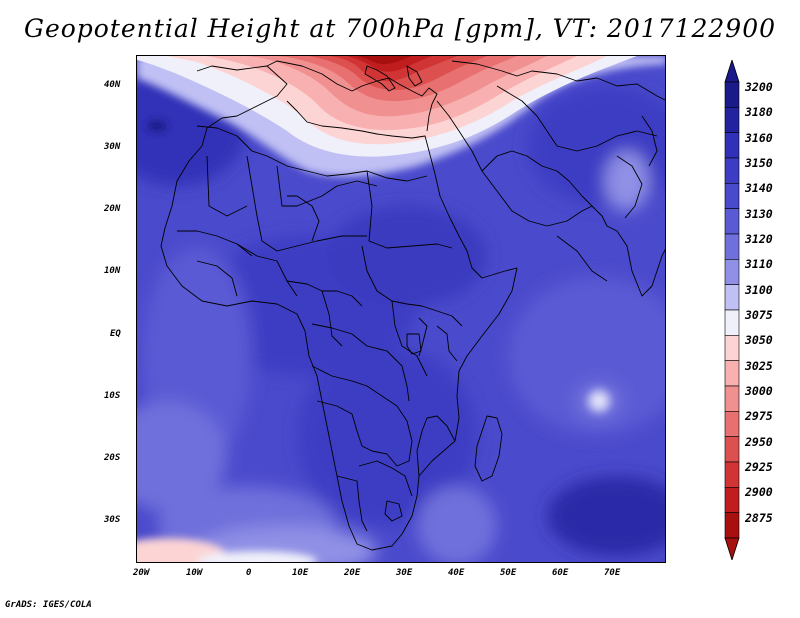 Image resolution: width=800 pixels, height=618 pixels. I want to click on lon-label-20e: 20E, so click(352, 573).